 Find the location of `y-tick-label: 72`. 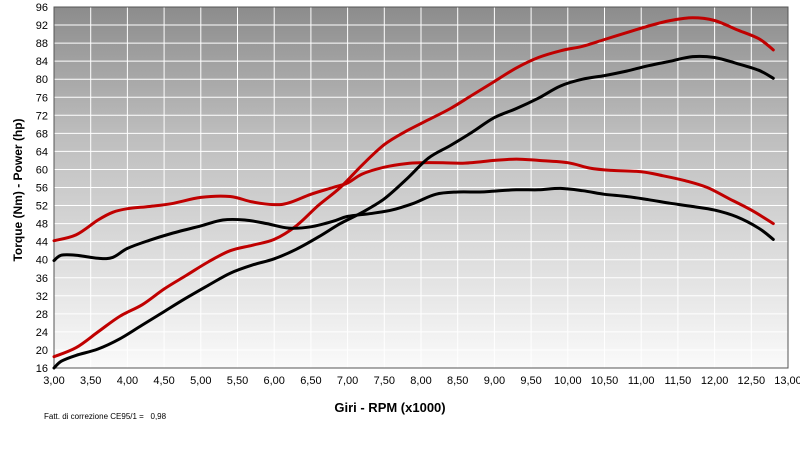

y-tick-label: 72 is located at coordinates (42, 116).